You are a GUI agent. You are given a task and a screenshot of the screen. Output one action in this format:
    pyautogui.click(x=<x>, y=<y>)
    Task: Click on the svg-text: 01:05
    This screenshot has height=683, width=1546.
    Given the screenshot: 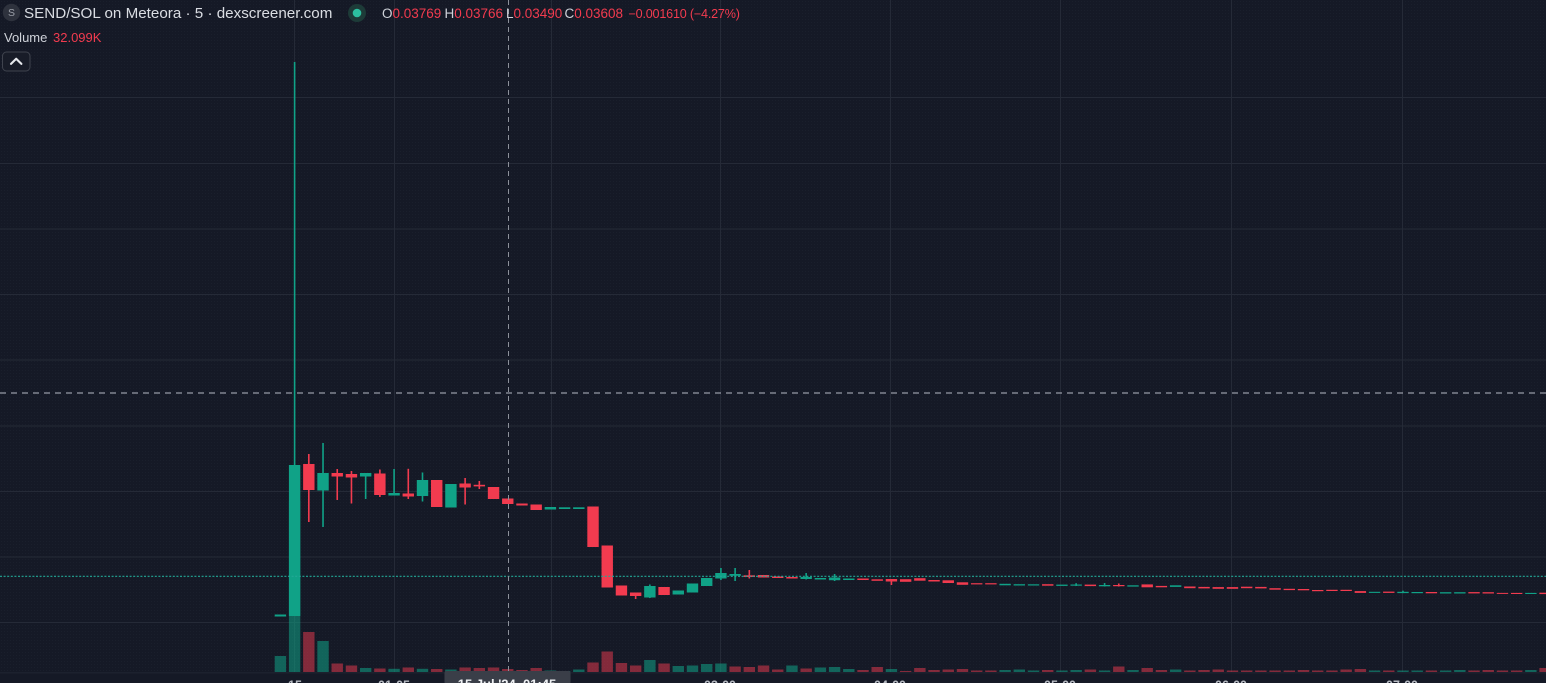 What is the action you would take?
    pyautogui.click(x=394, y=681)
    